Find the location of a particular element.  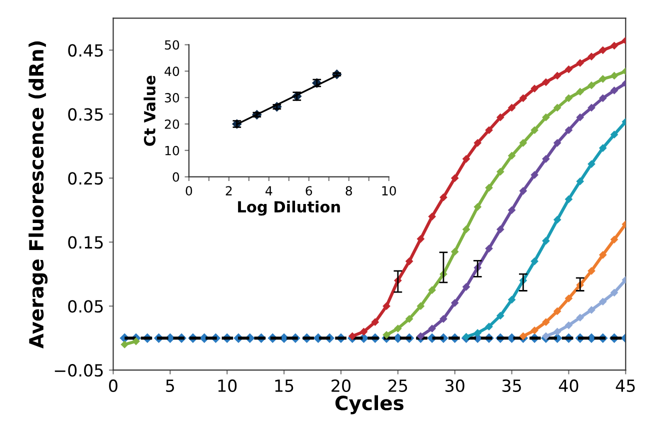

y-axis-title: Average Fluorescence (dRn) is located at coordinates (38, 194).